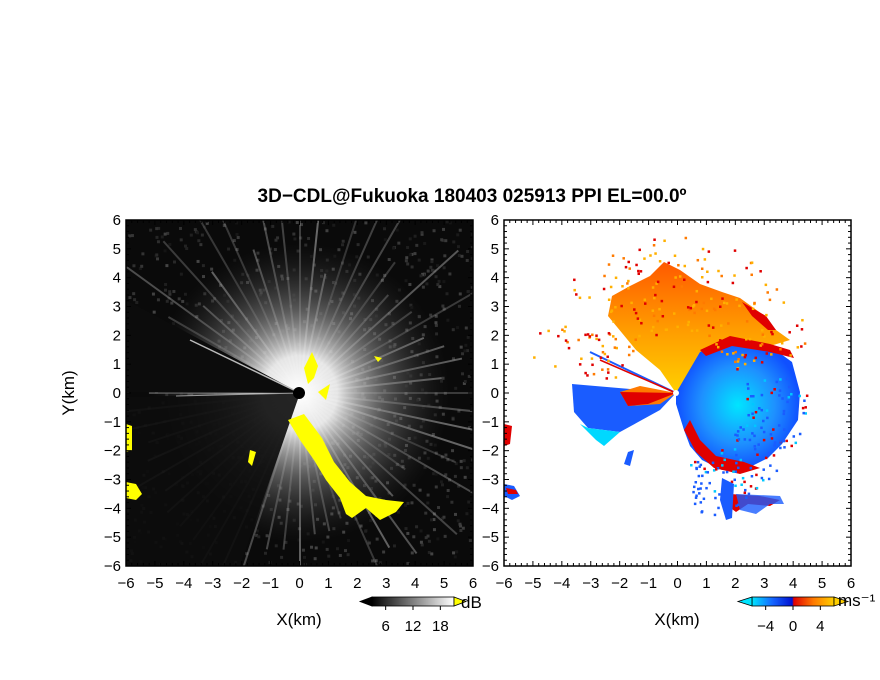 This screenshot has height=680, width=880. Describe the element at coordinates (420, 614) in the screenshot. I see `snr-colorbar: 6 12 18 dB` at that location.